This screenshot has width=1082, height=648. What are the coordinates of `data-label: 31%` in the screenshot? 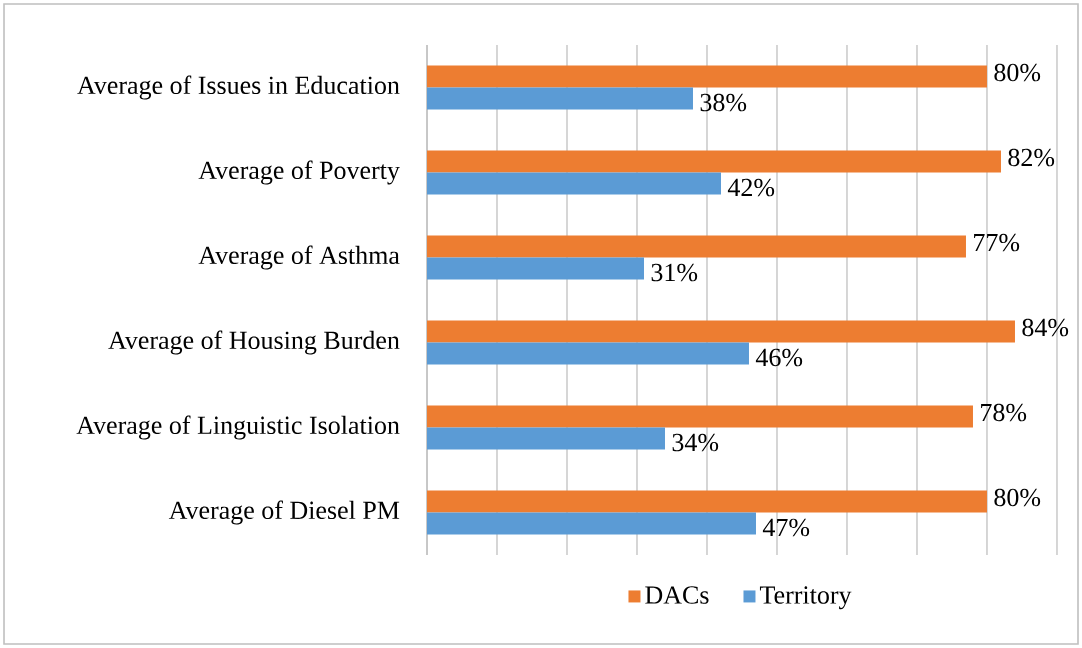 It's located at (674, 272).